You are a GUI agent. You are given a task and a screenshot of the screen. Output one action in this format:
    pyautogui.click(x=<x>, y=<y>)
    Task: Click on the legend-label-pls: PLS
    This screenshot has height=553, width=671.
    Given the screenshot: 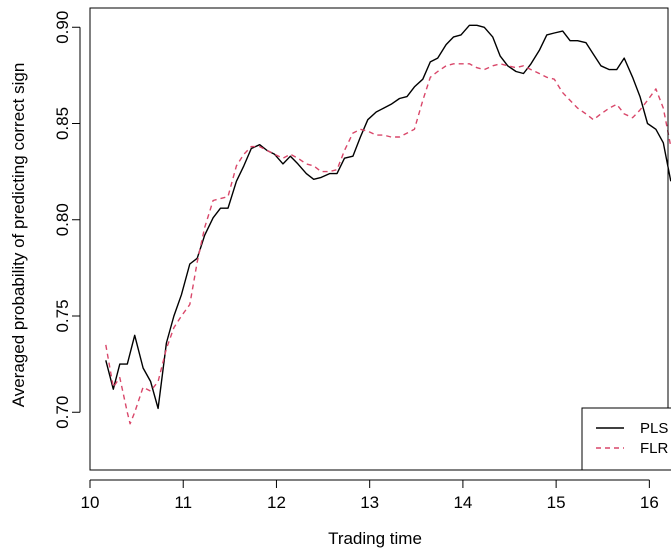 What is the action you would take?
    pyautogui.click(x=654, y=428)
    